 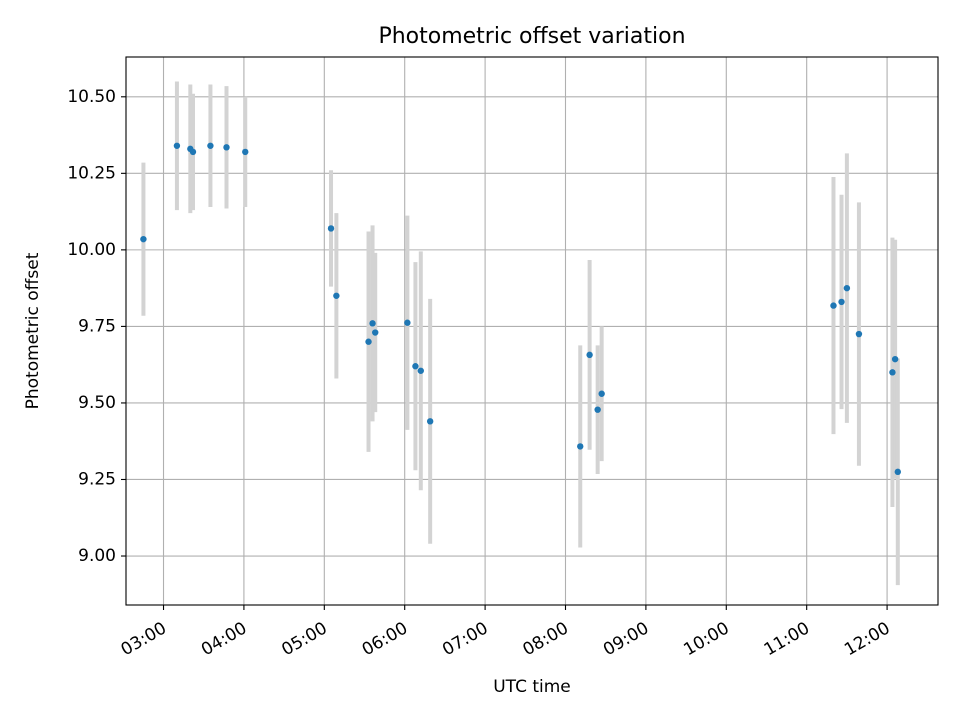 What do you see at coordinates (91, 250) in the screenshot?
I see `y-tick-label: 10.00` at bounding box center [91, 250].